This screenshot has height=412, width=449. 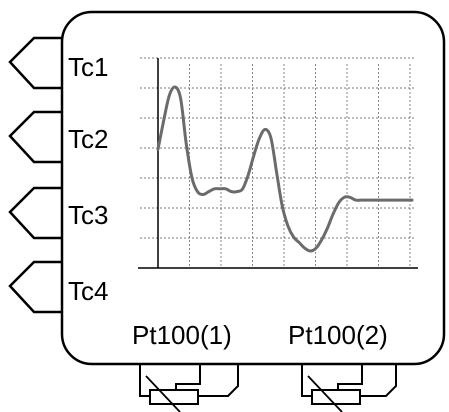 I want to click on pt100-1-sensor, so click(x=189, y=388).